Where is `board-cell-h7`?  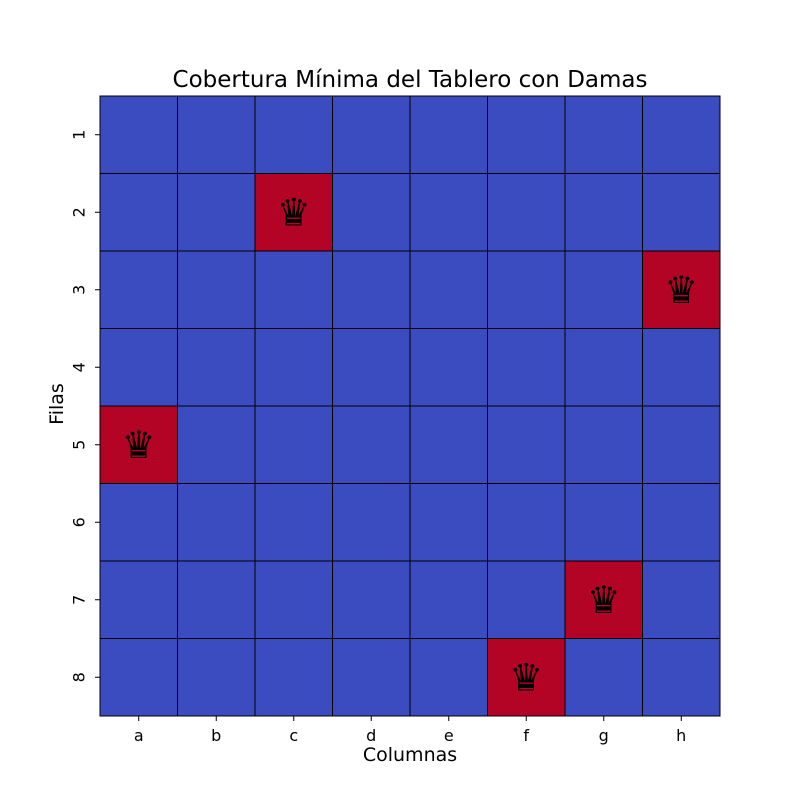 board-cell-h7 is located at coordinates (681, 599).